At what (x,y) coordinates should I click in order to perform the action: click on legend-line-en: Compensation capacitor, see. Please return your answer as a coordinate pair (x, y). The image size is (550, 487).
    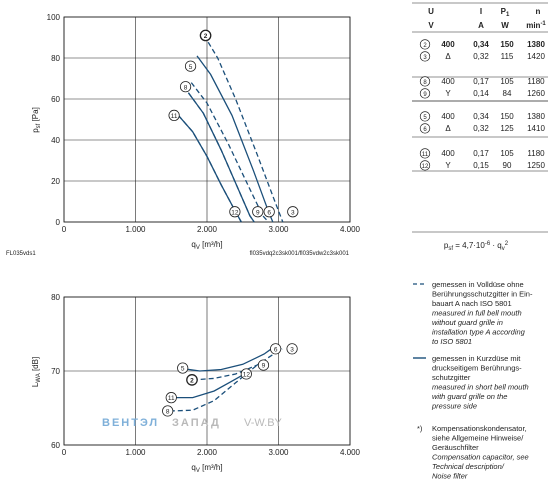
    Looking at the image, I should click on (480, 457).